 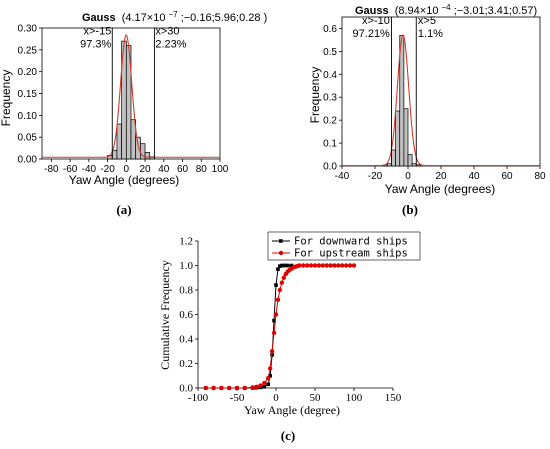 I want to click on y-tick-label: 0.15, so click(x=28, y=94).